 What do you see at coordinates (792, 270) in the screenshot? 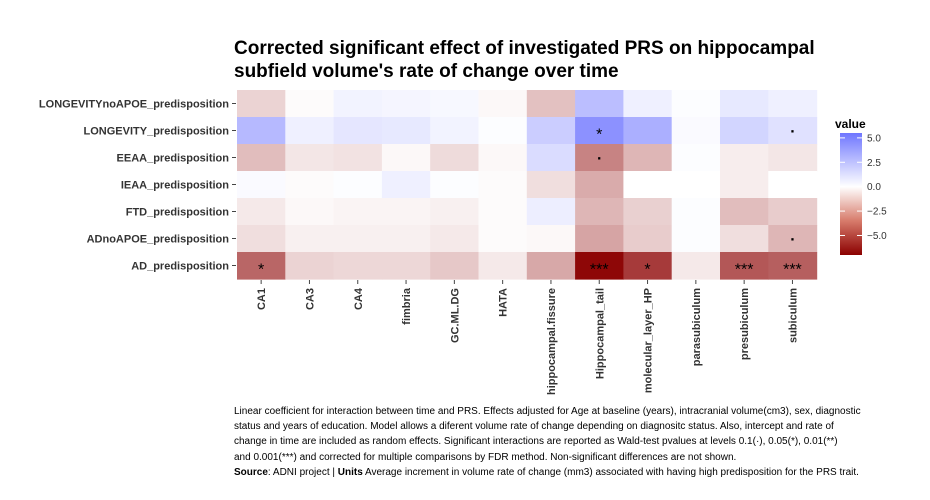
I see `significance-marker: ***` at bounding box center [792, 270].